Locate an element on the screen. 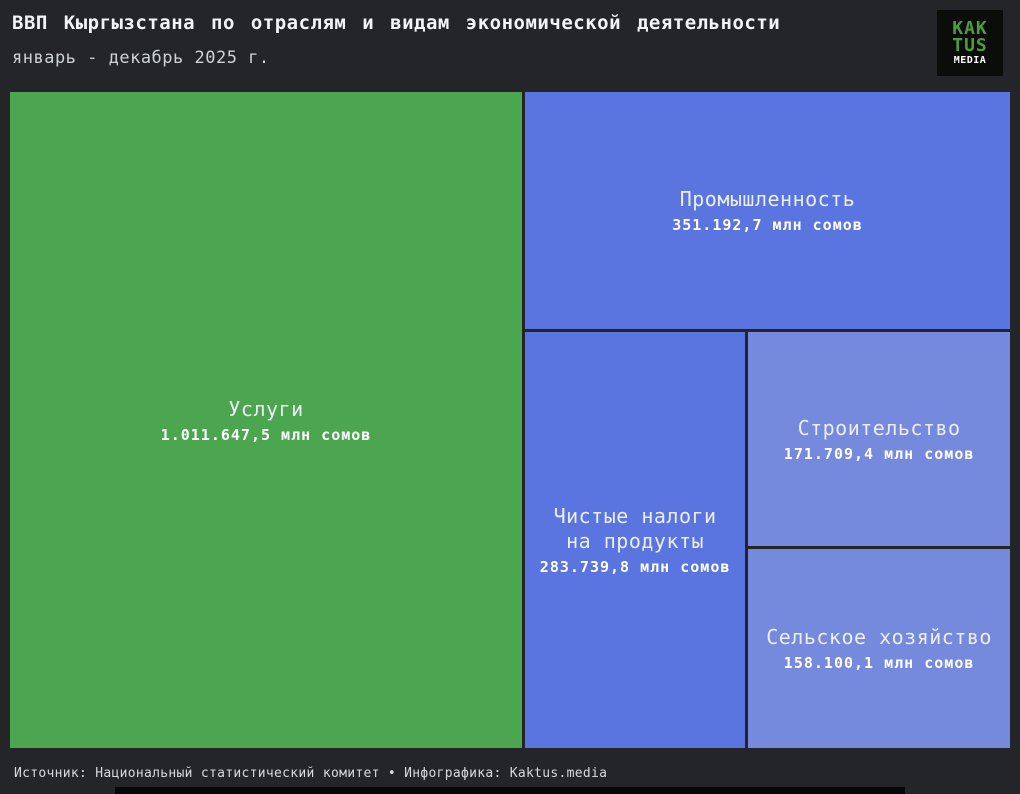 Image resolution: width=1020 pixels, height=794 pixels. bottom-bar is located at coordinates (510, 790).